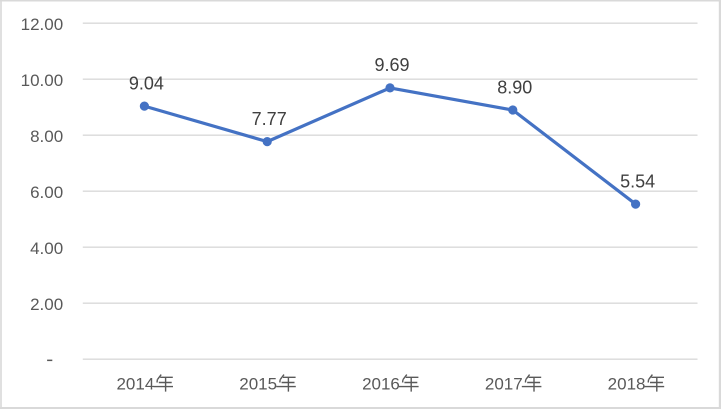 This screenshot has width=721, height=414. I want to click on svg-text: 2.00, so click(46, 304).